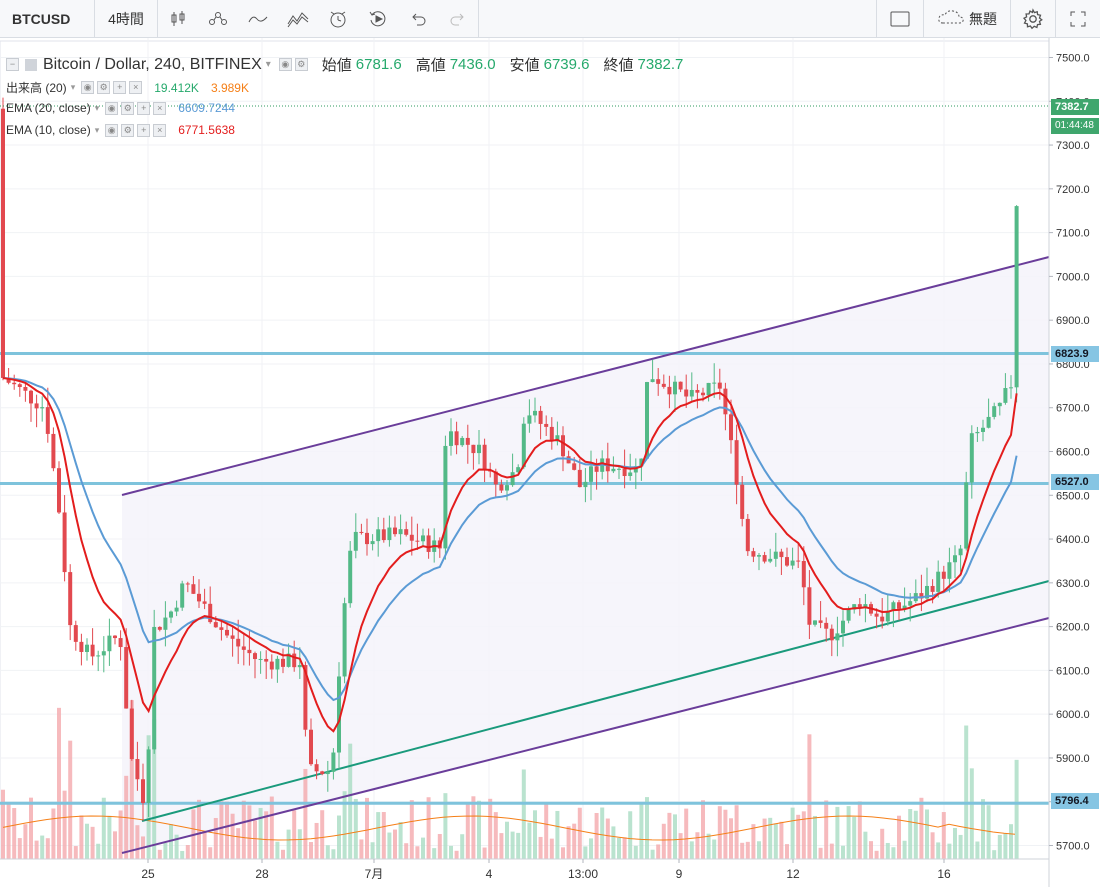  What do you see at coordinates (258, 19) in the screenshot?
I see `compare-icon` at bounding box center [258, 19].